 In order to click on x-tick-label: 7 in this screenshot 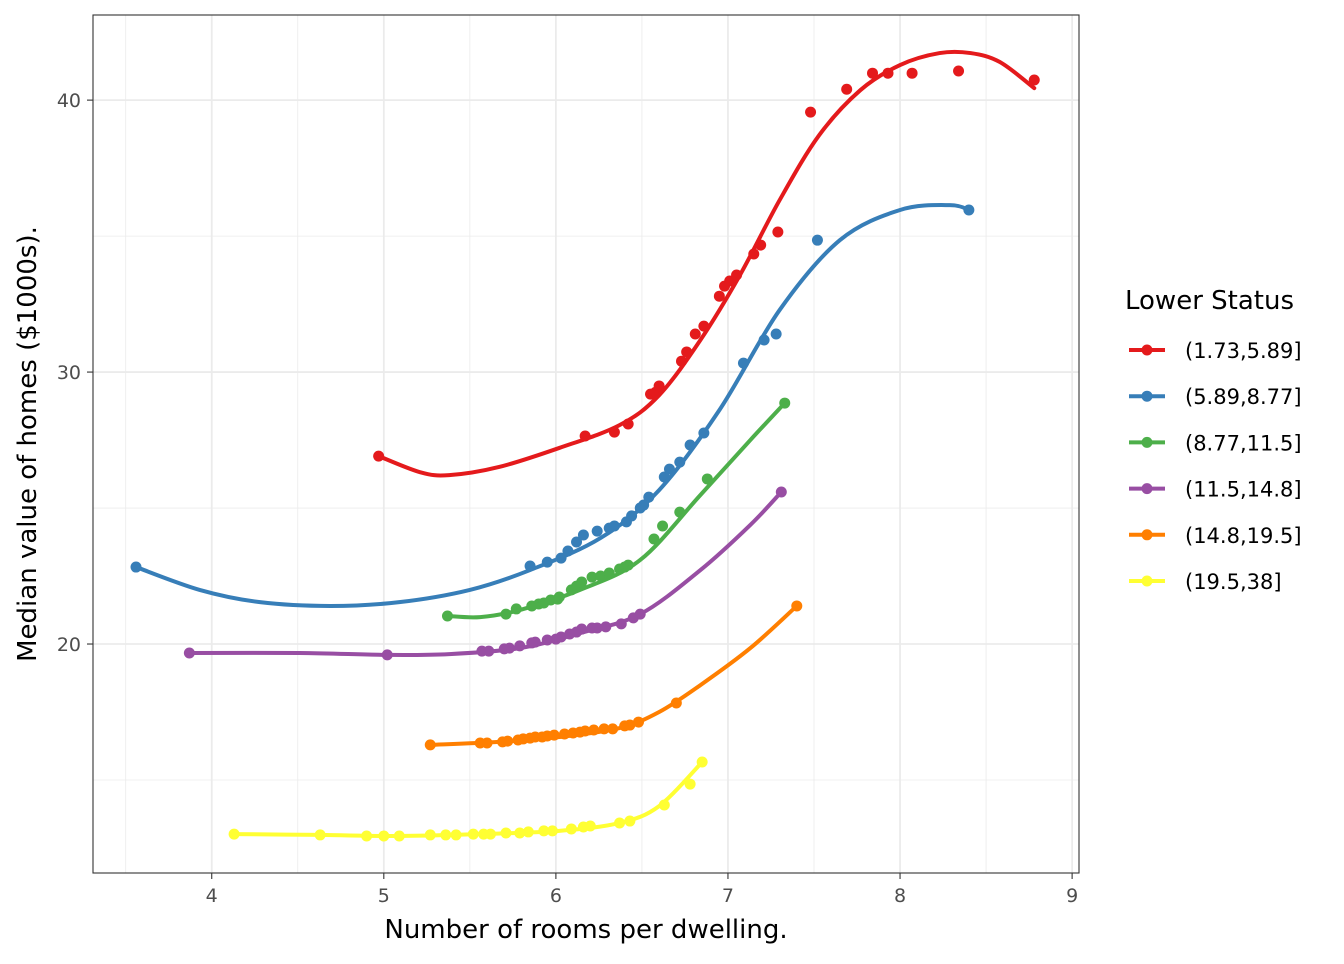, I will do `click(728, 896)`.